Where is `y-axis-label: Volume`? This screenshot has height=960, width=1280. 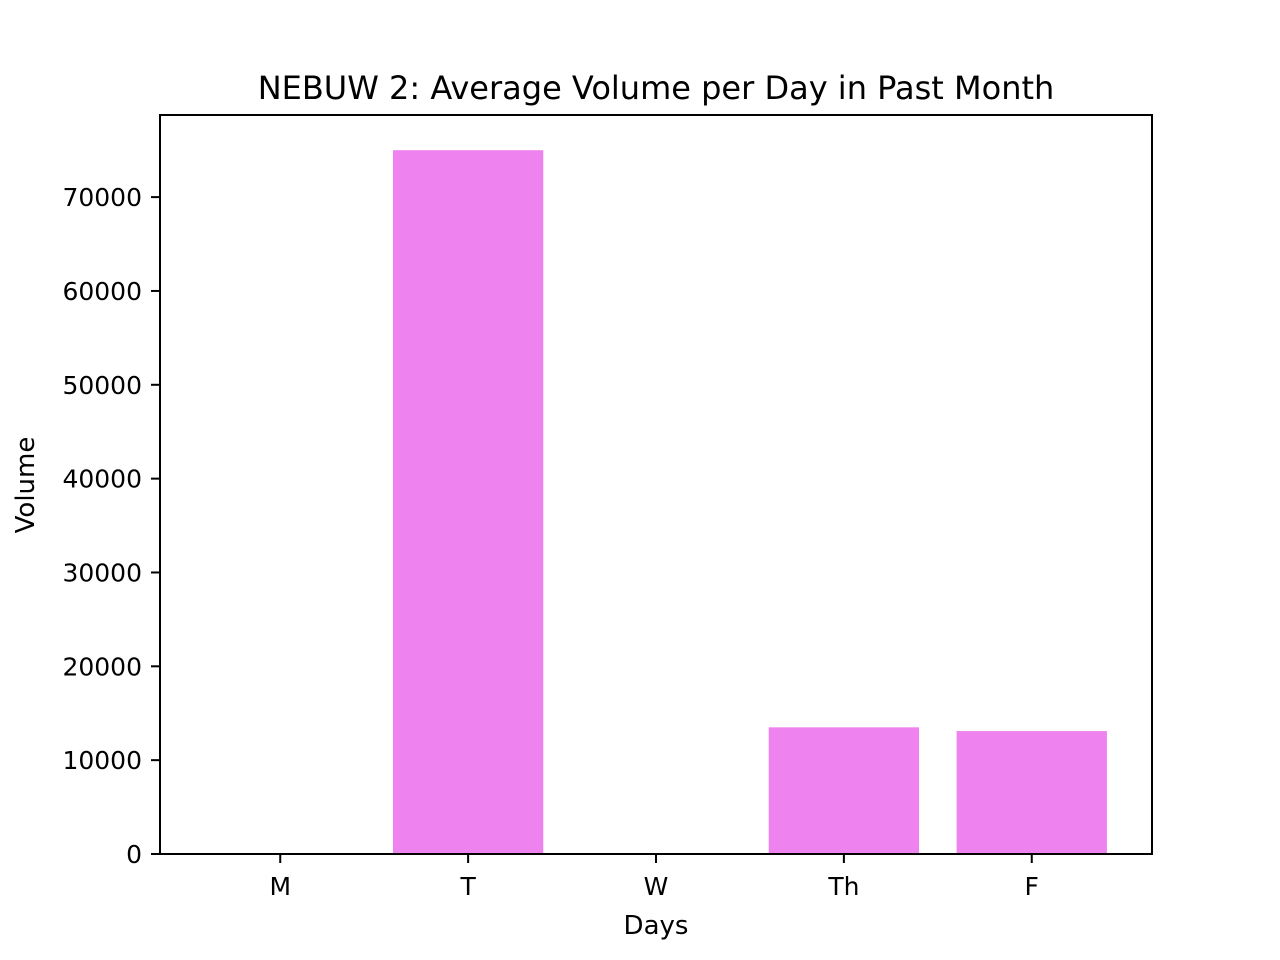
y-axis-label: Volume is located at coordinates (26, 485).